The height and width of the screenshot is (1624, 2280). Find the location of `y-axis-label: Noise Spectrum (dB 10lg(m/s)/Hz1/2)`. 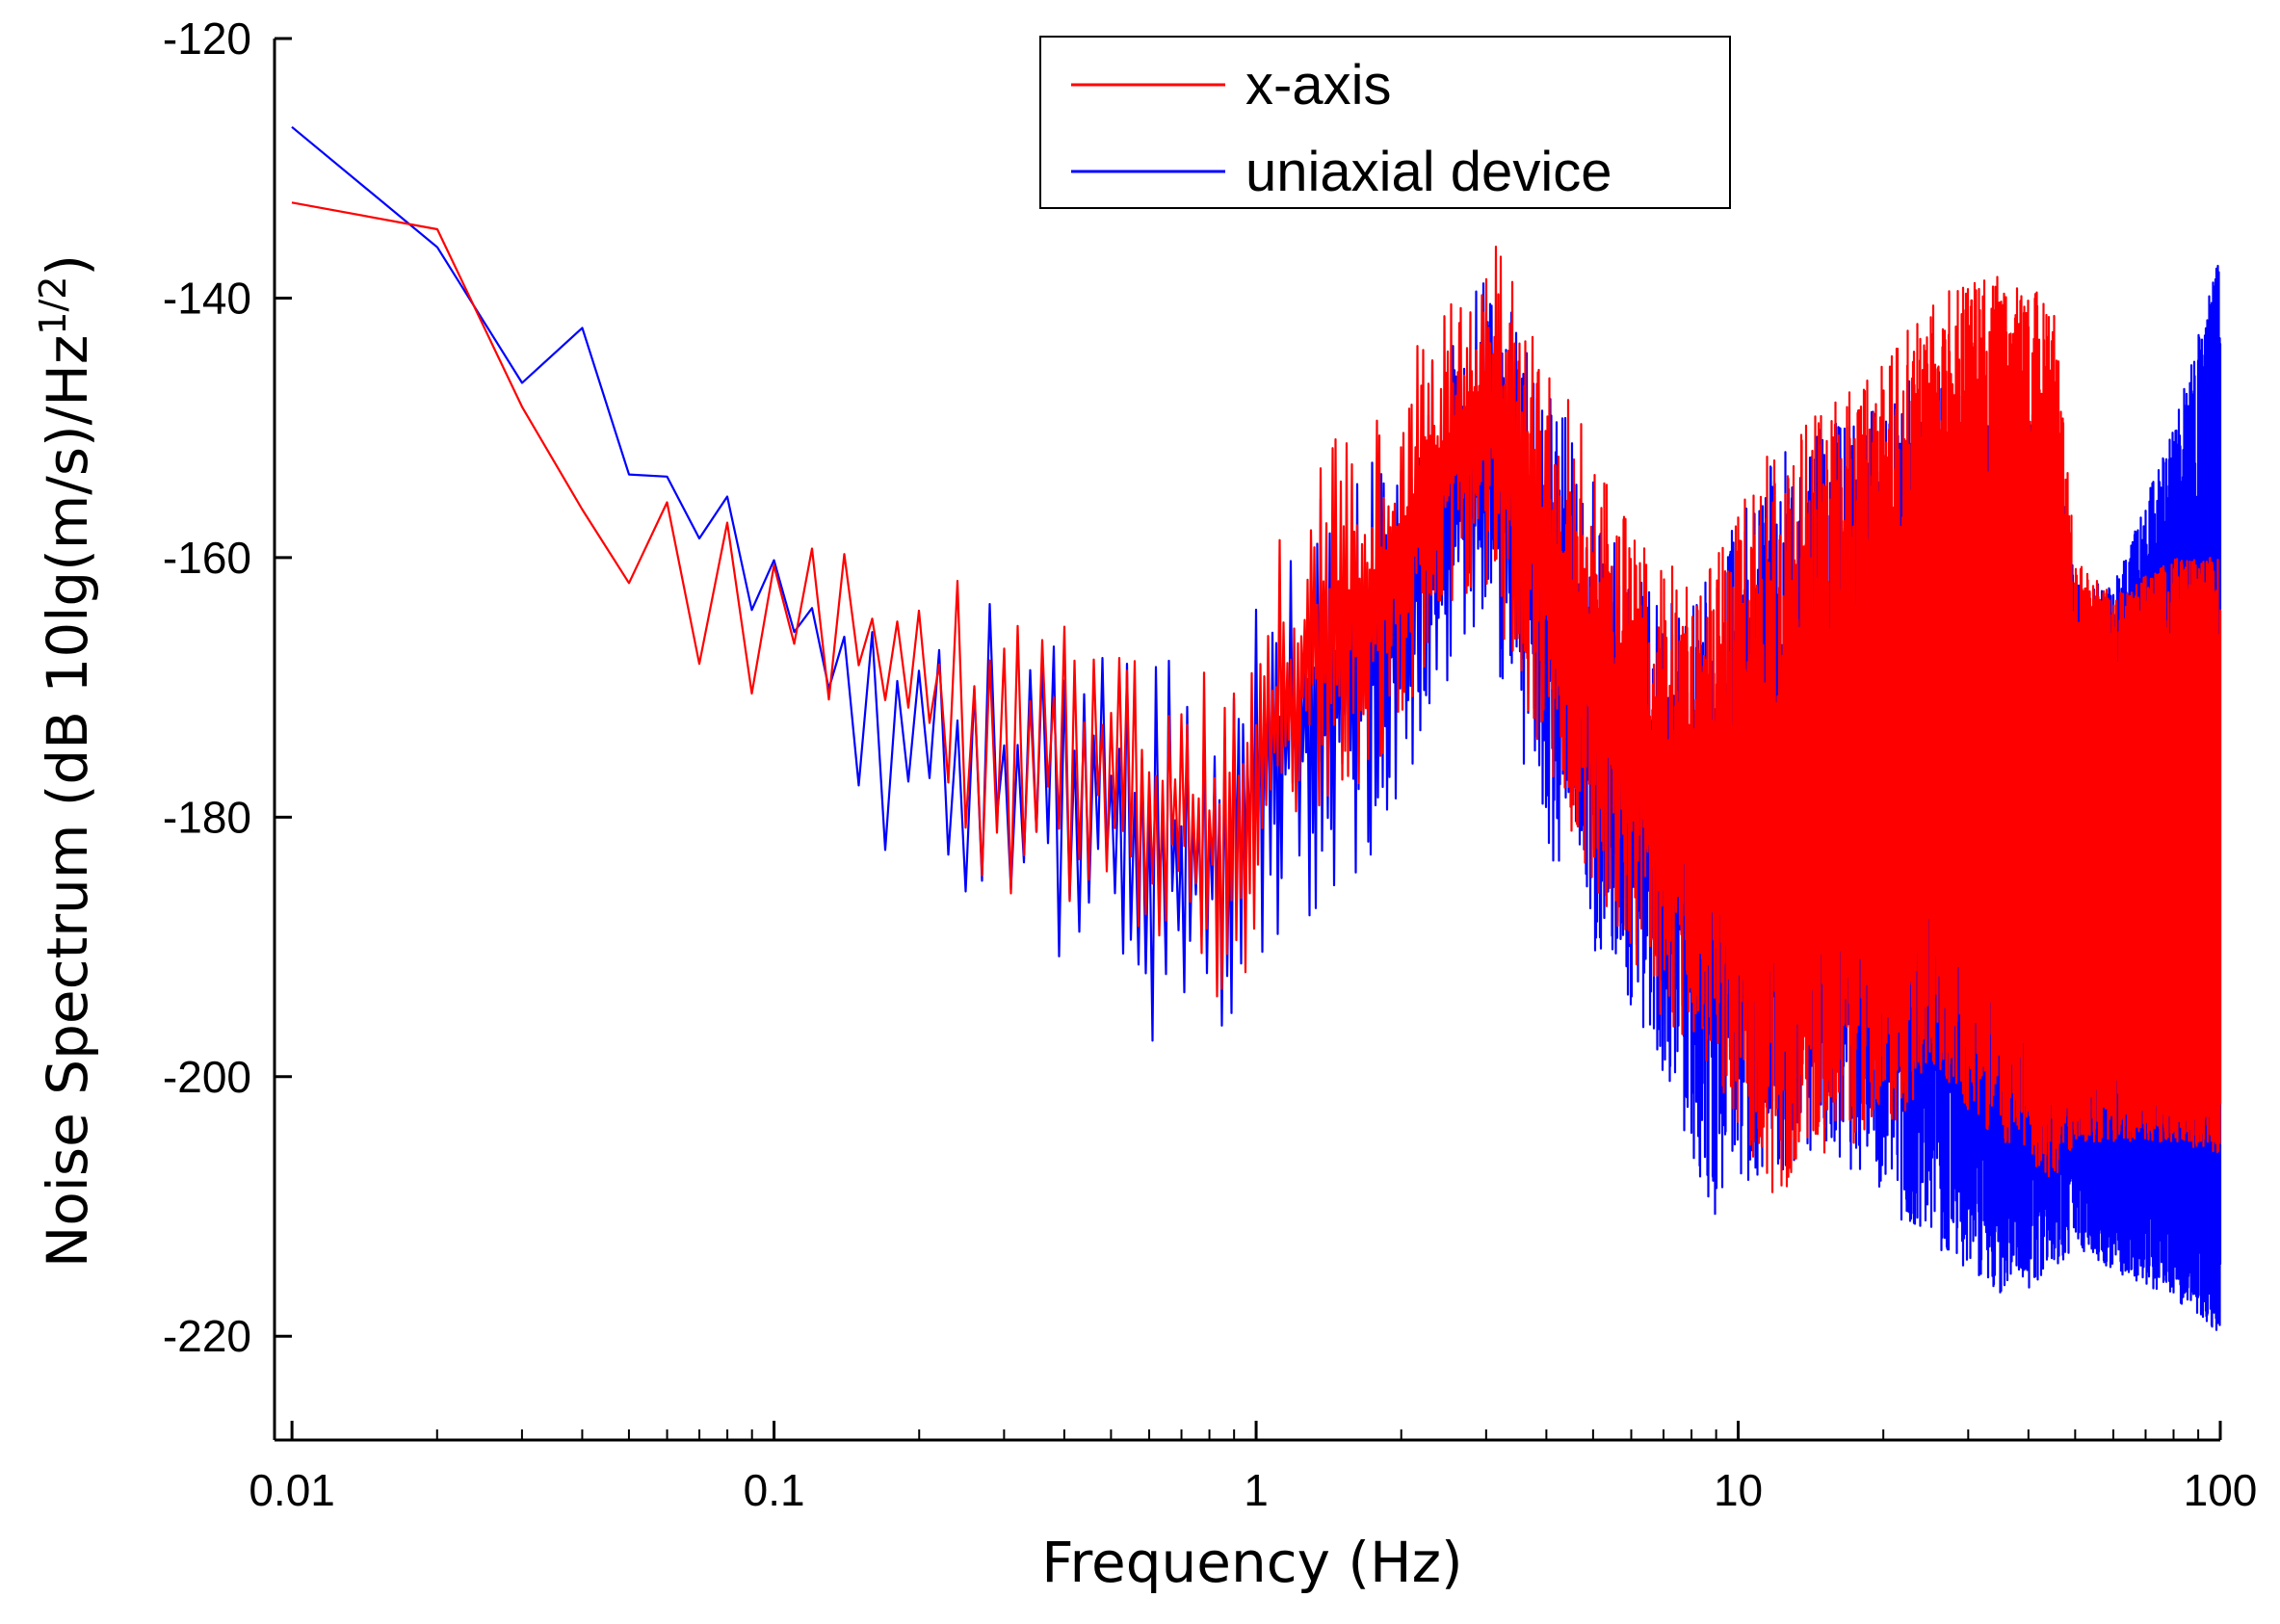

y-axis-label: Noise Spectrum (dB 10lg(m/s)/Hz1/2) is located at coordinates (66, 761).